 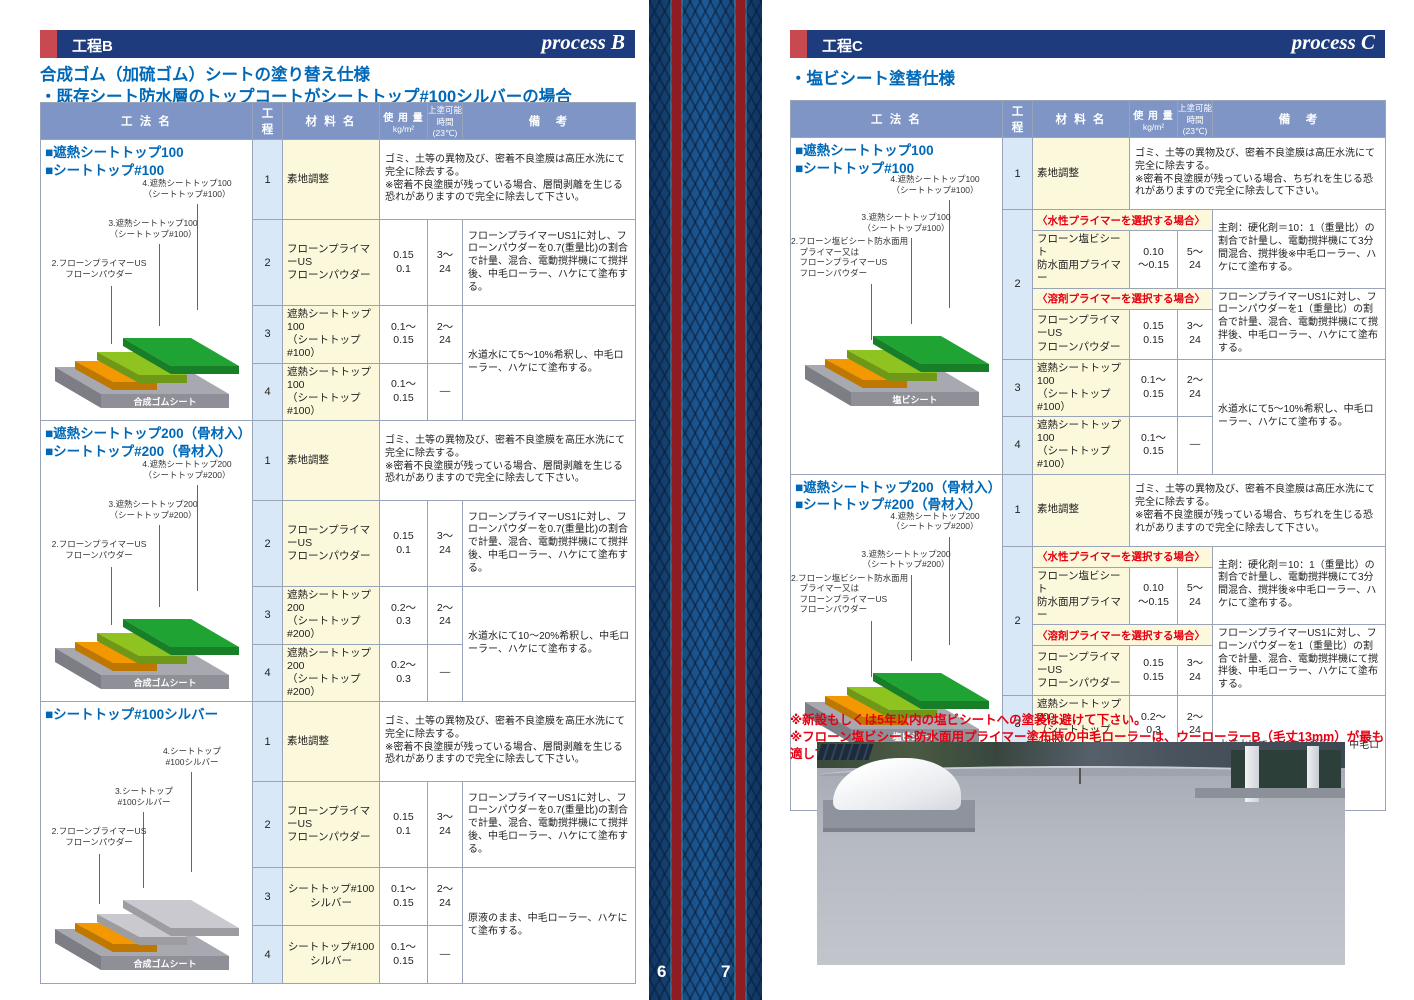 What do you see at coordinates (144, 796) in the screenshot?
I see `layer-label-3: 3.シートトップ #100シルバー` at bounding box center [144, 796].